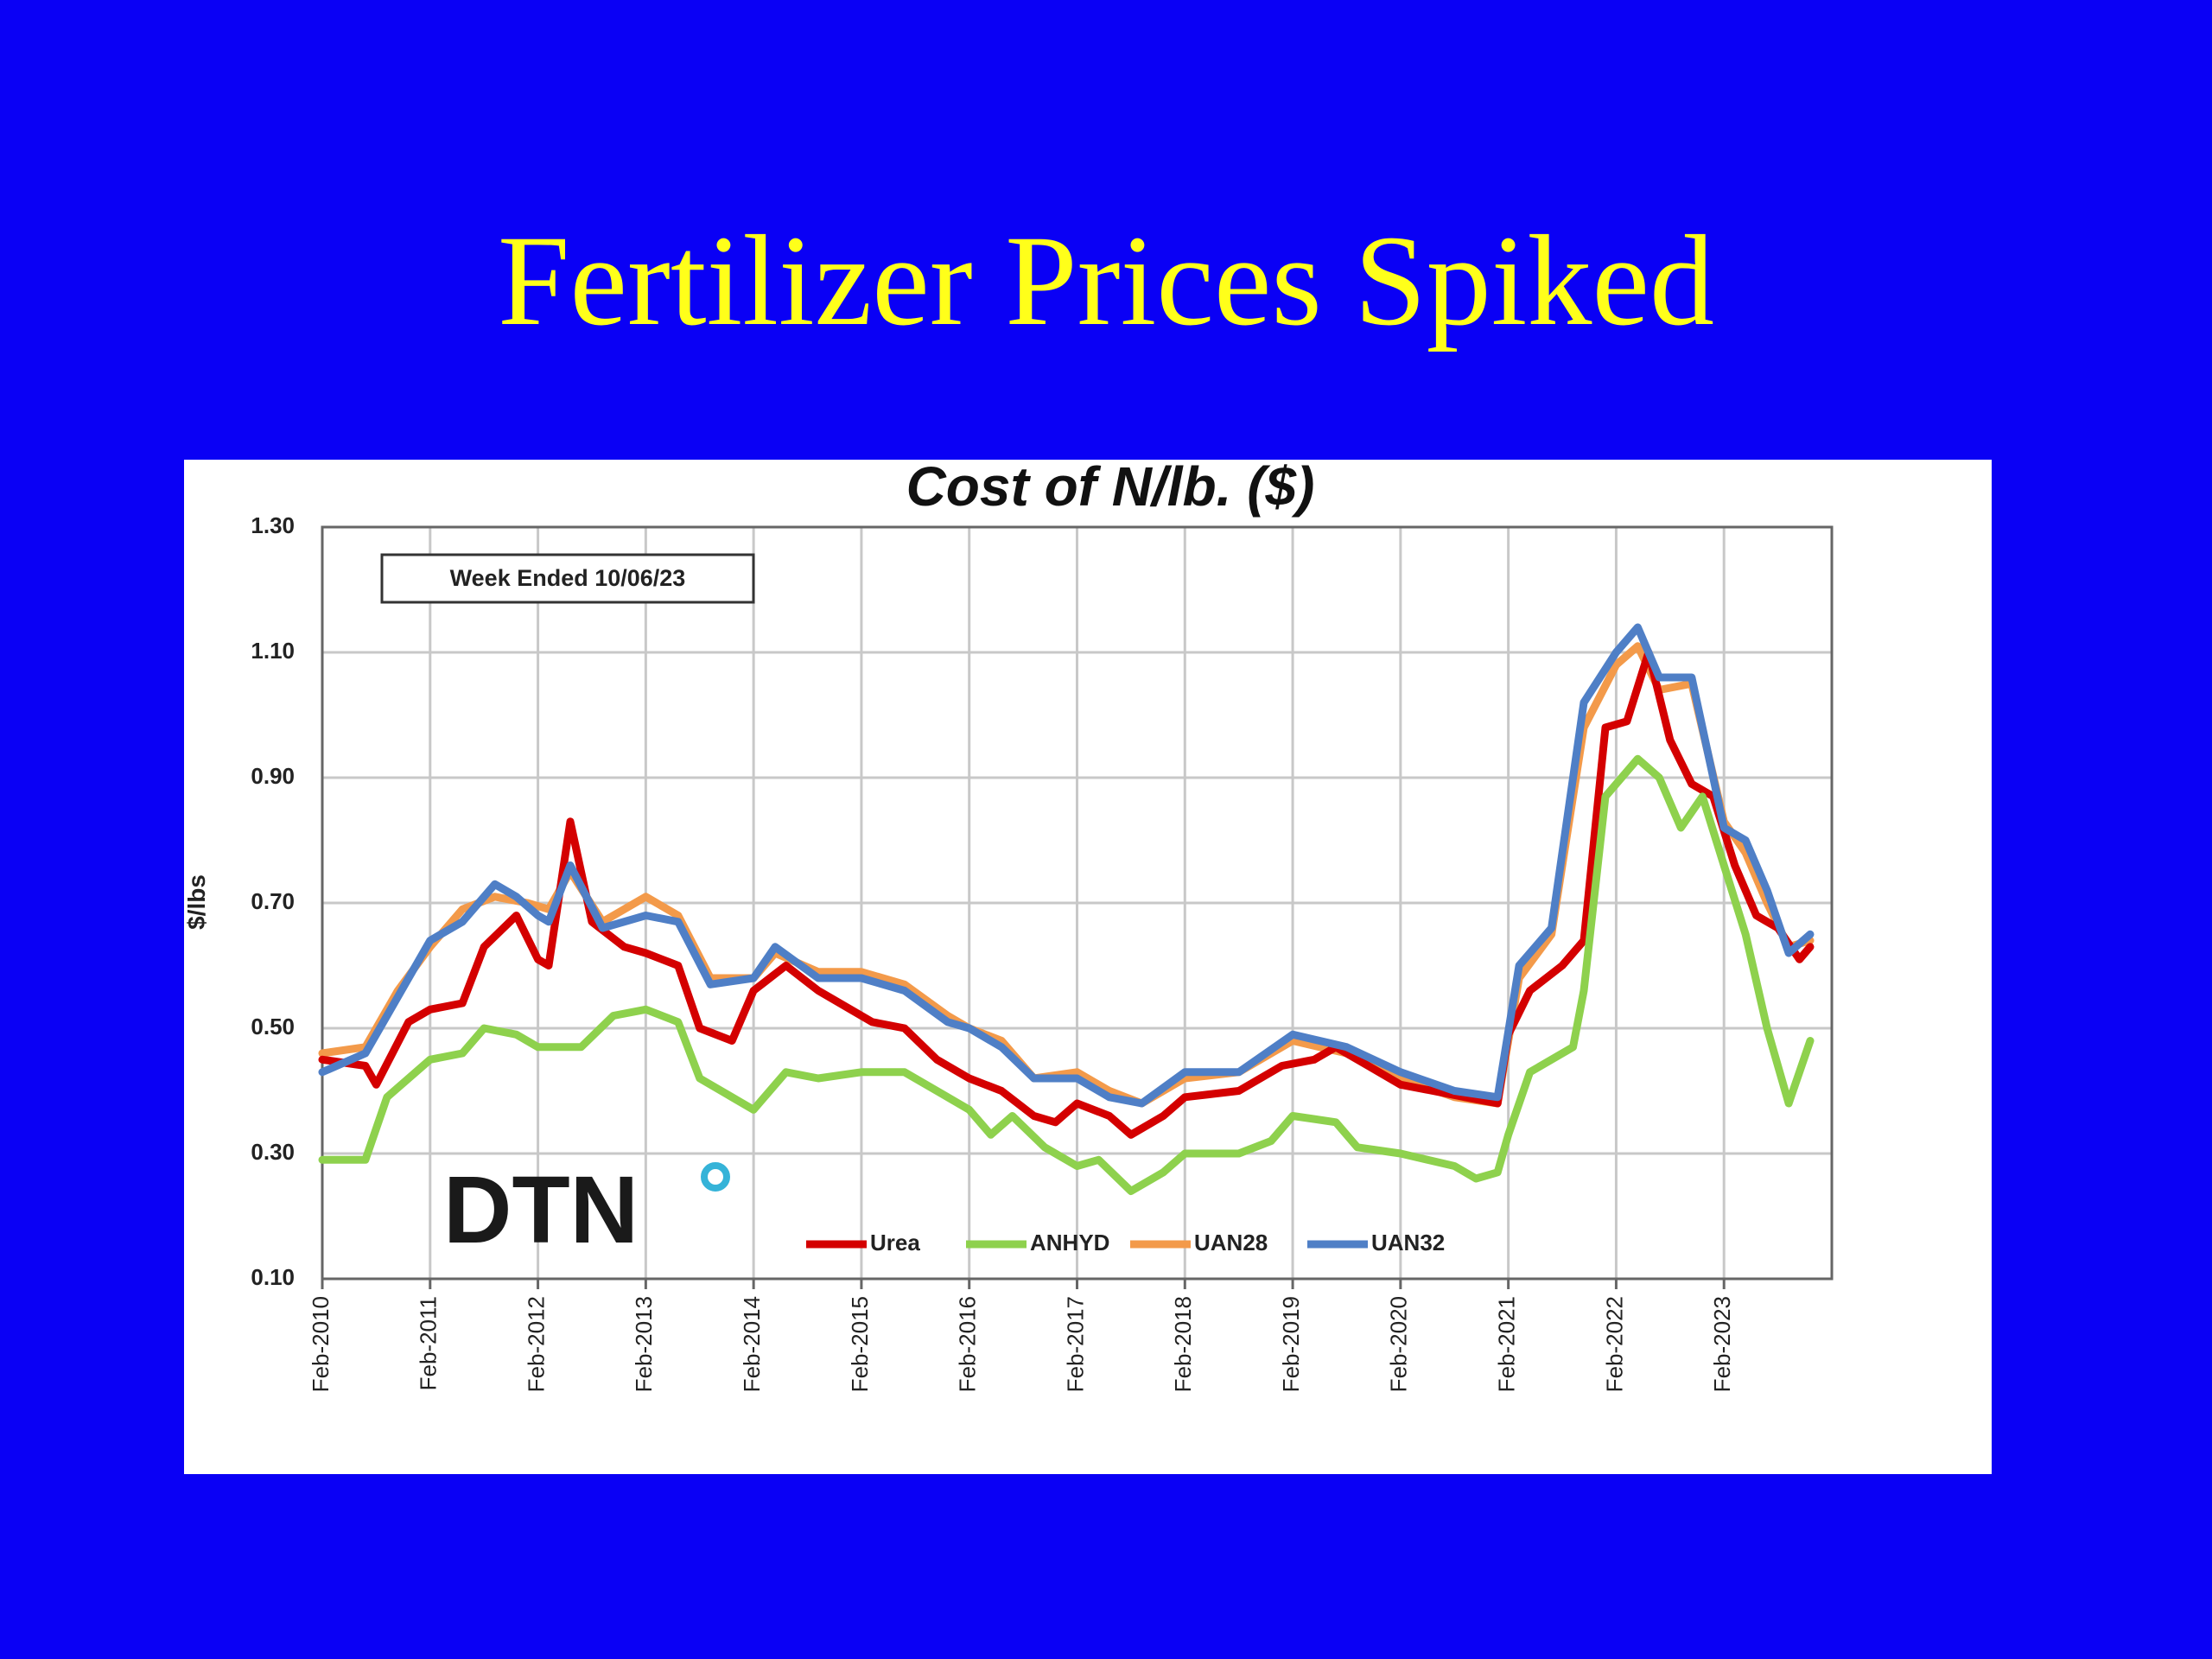 Image resolution: width=2212 pixels, height=1659 pixels. I want to click on y-tick-label: 0.10, so click(273, 1277).